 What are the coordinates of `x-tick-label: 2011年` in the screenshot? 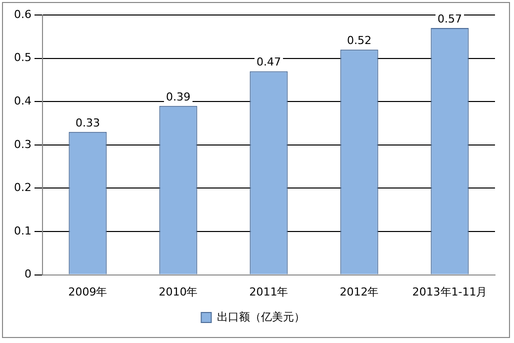 It's located at (268, 291).